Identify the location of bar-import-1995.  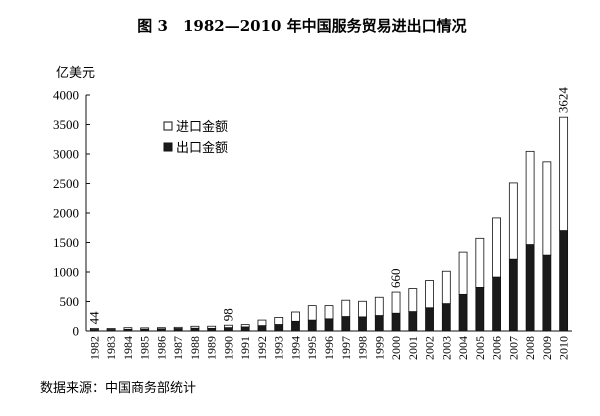
(312, 313).